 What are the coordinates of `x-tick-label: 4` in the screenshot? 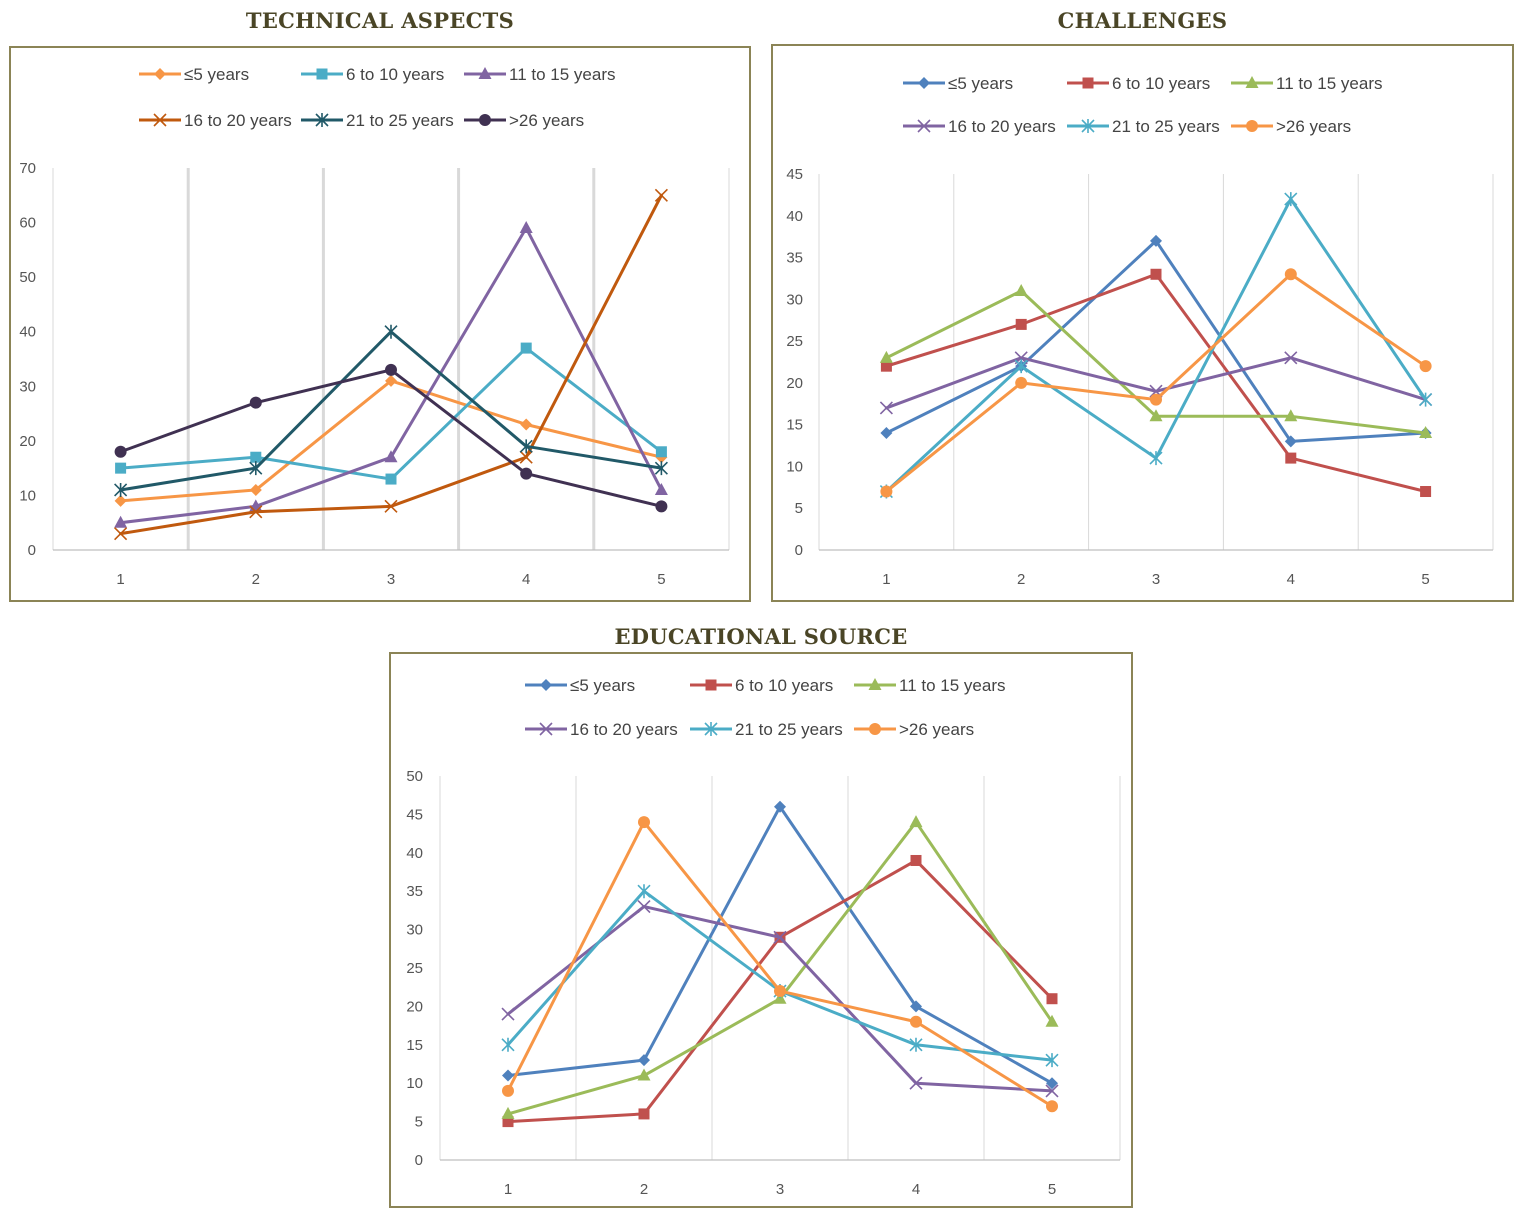 It's located at (526, 579).